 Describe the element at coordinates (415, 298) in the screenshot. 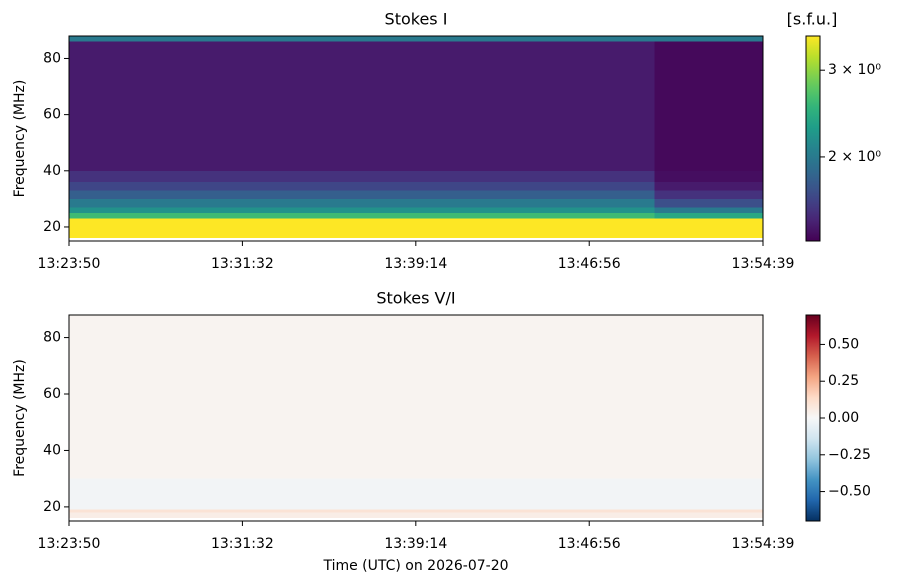

I see `chart-title: Stokes V/I` at that location.